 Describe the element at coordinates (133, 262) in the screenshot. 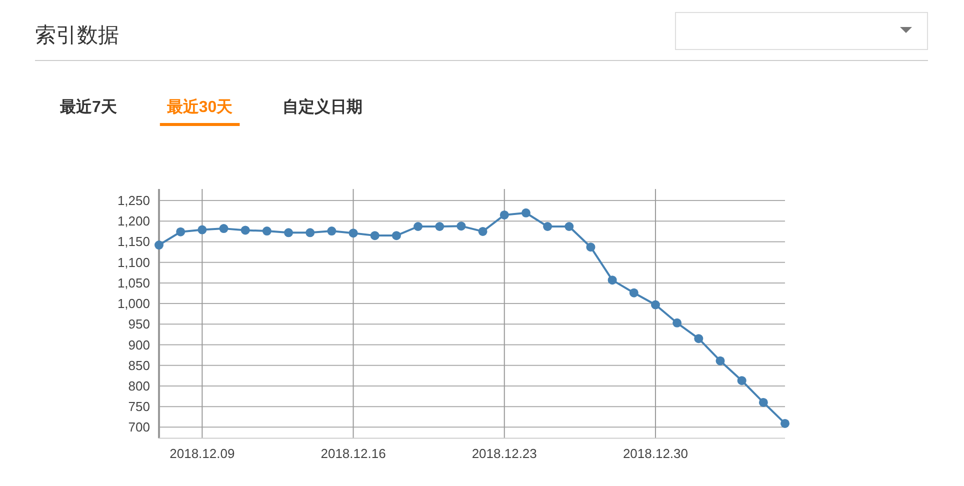

I see `y-tick-label: 1,100` at that location.